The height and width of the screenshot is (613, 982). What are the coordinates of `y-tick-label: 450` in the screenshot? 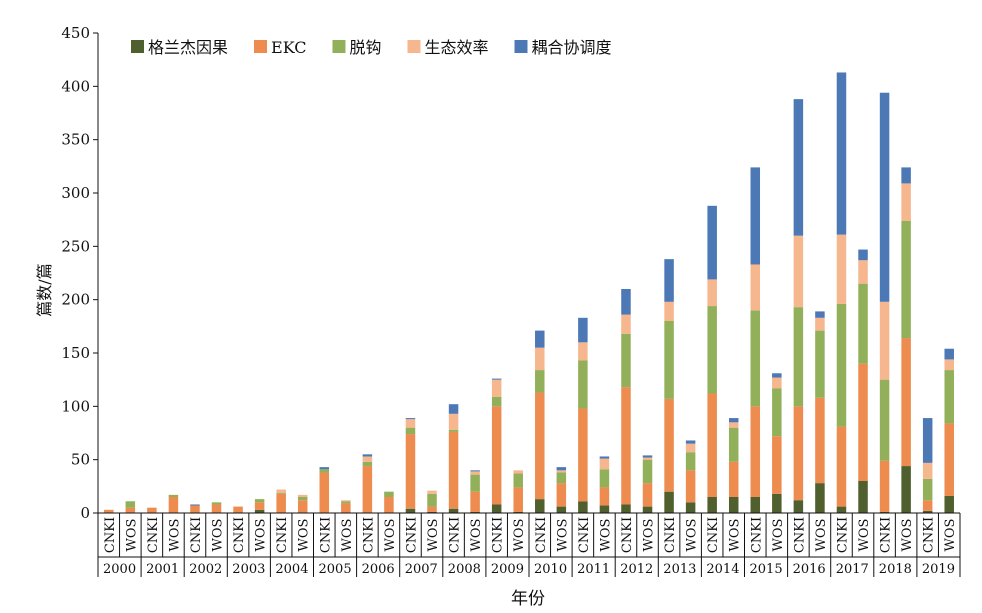 It's located at (75, 33).